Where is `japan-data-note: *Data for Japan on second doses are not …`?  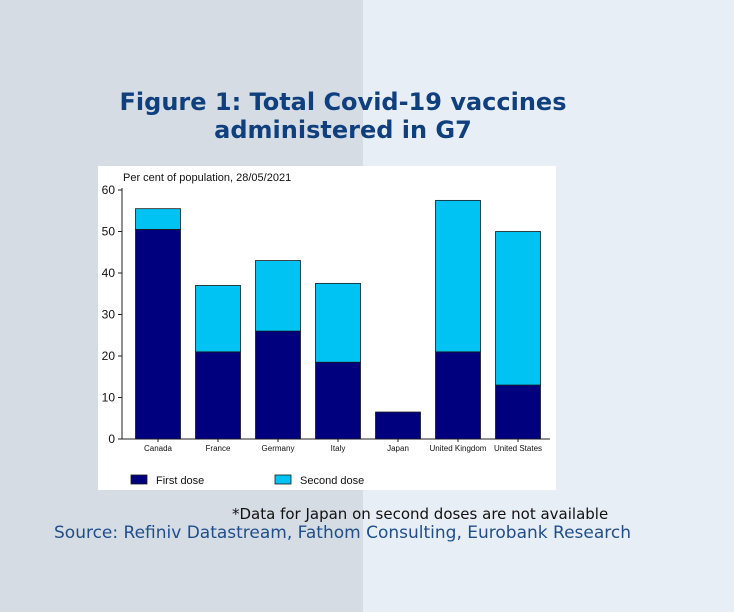 japan-data-note: *Data for Japan on second doses are not … is located at coordinates (420, 514).